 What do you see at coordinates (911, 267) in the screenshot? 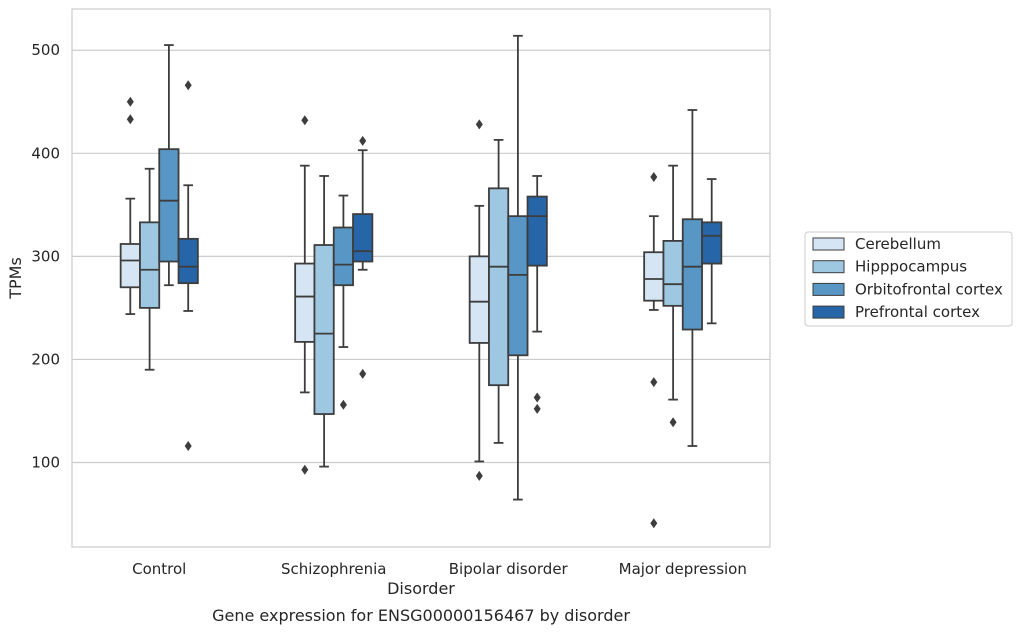
I see `legend-label: Hipppocampus` at bounding box center [911, 267].